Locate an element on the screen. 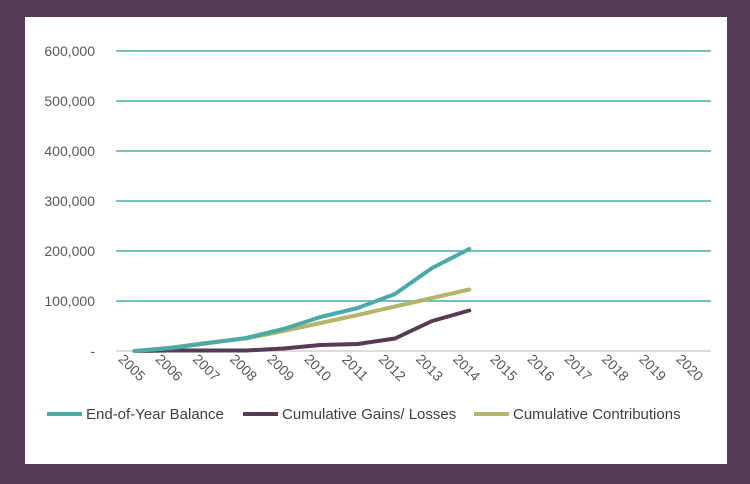 This screenshot has height=484, width=750. y-tick-label: 300,000 is located at coordinates (69, 201).